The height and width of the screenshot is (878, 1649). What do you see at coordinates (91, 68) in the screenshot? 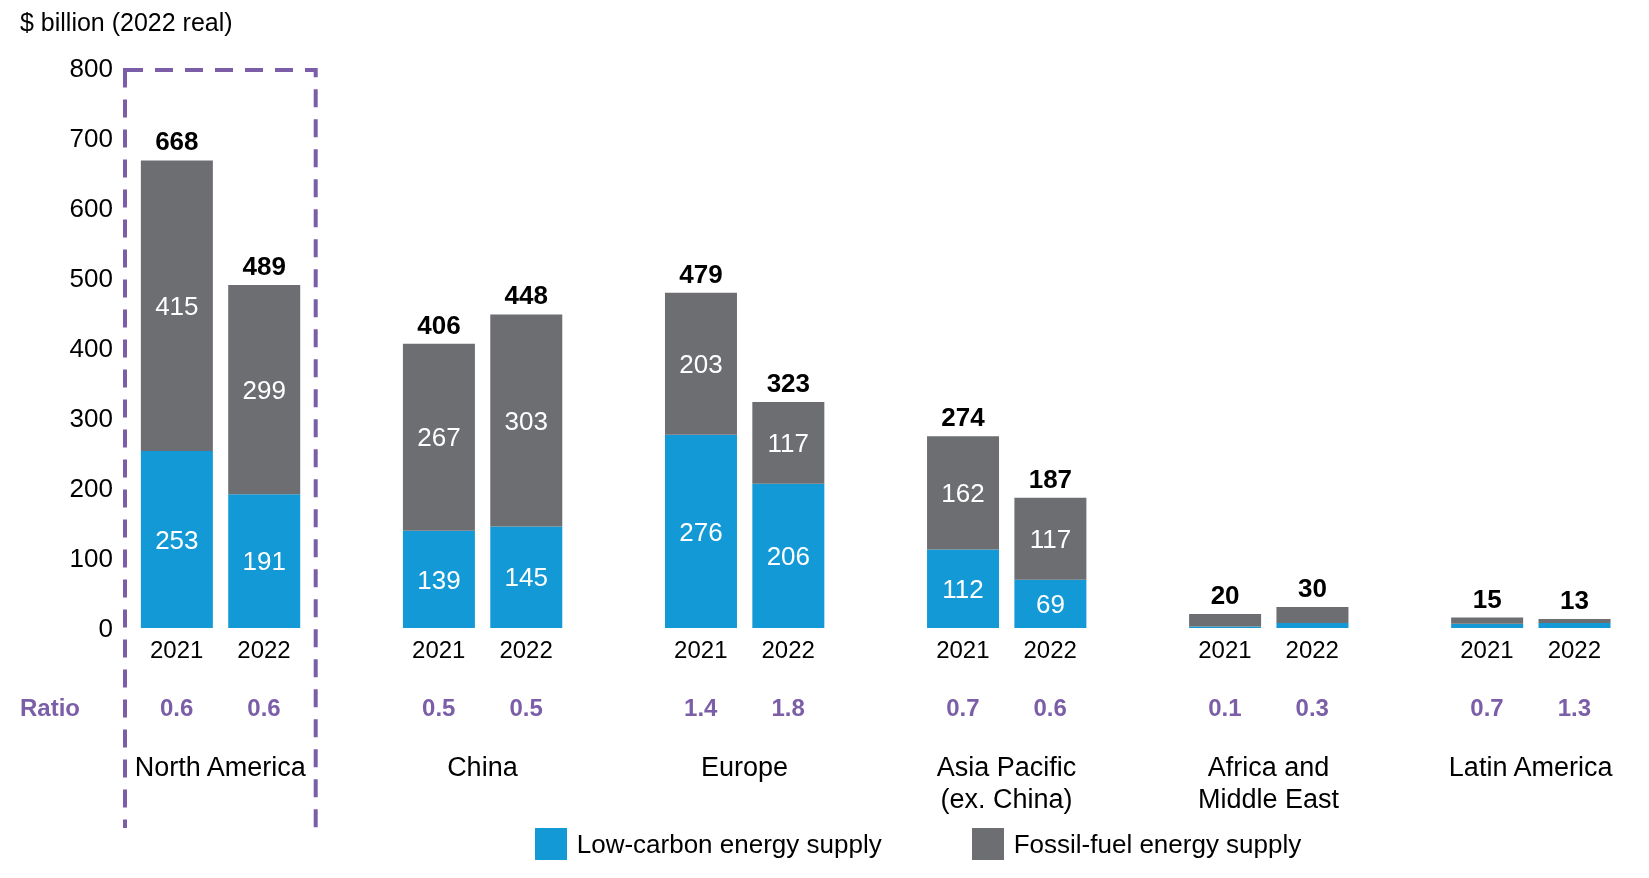
I see `y-tick-label: 800` at bounding box center [91, 68].